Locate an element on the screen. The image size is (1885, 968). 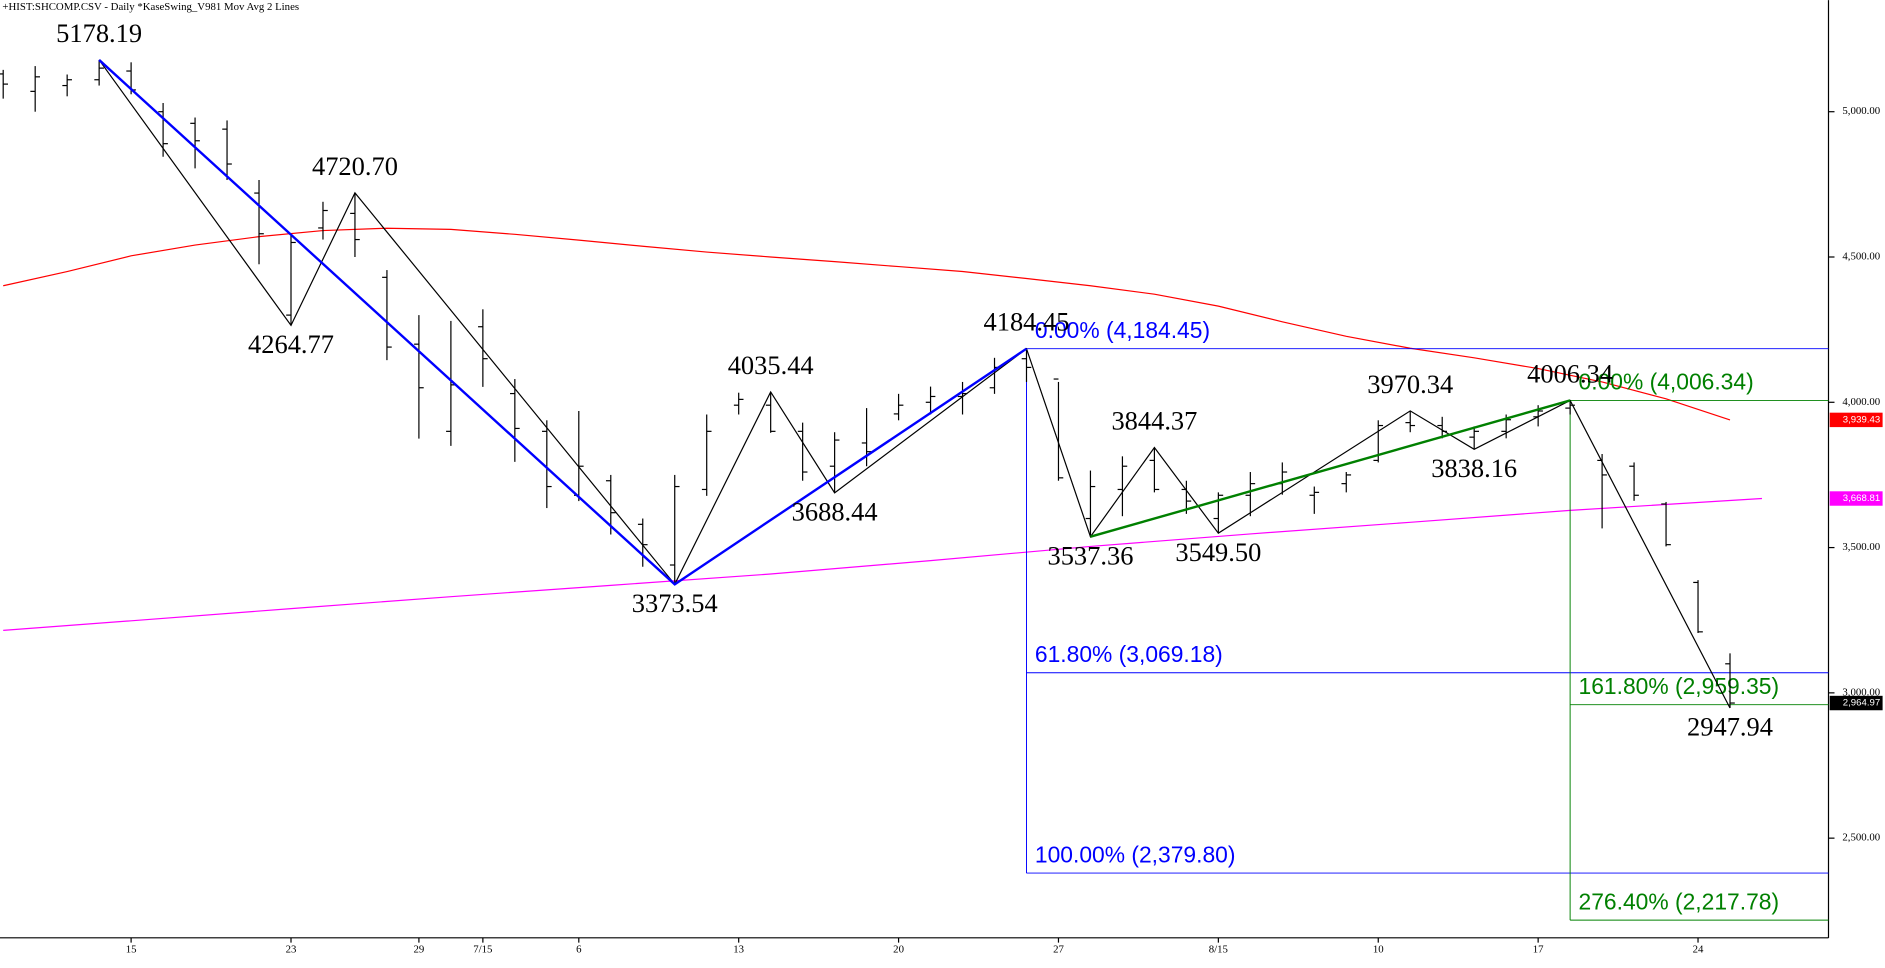
swing-label: 4035.44 is located at coordinates (771, 365).